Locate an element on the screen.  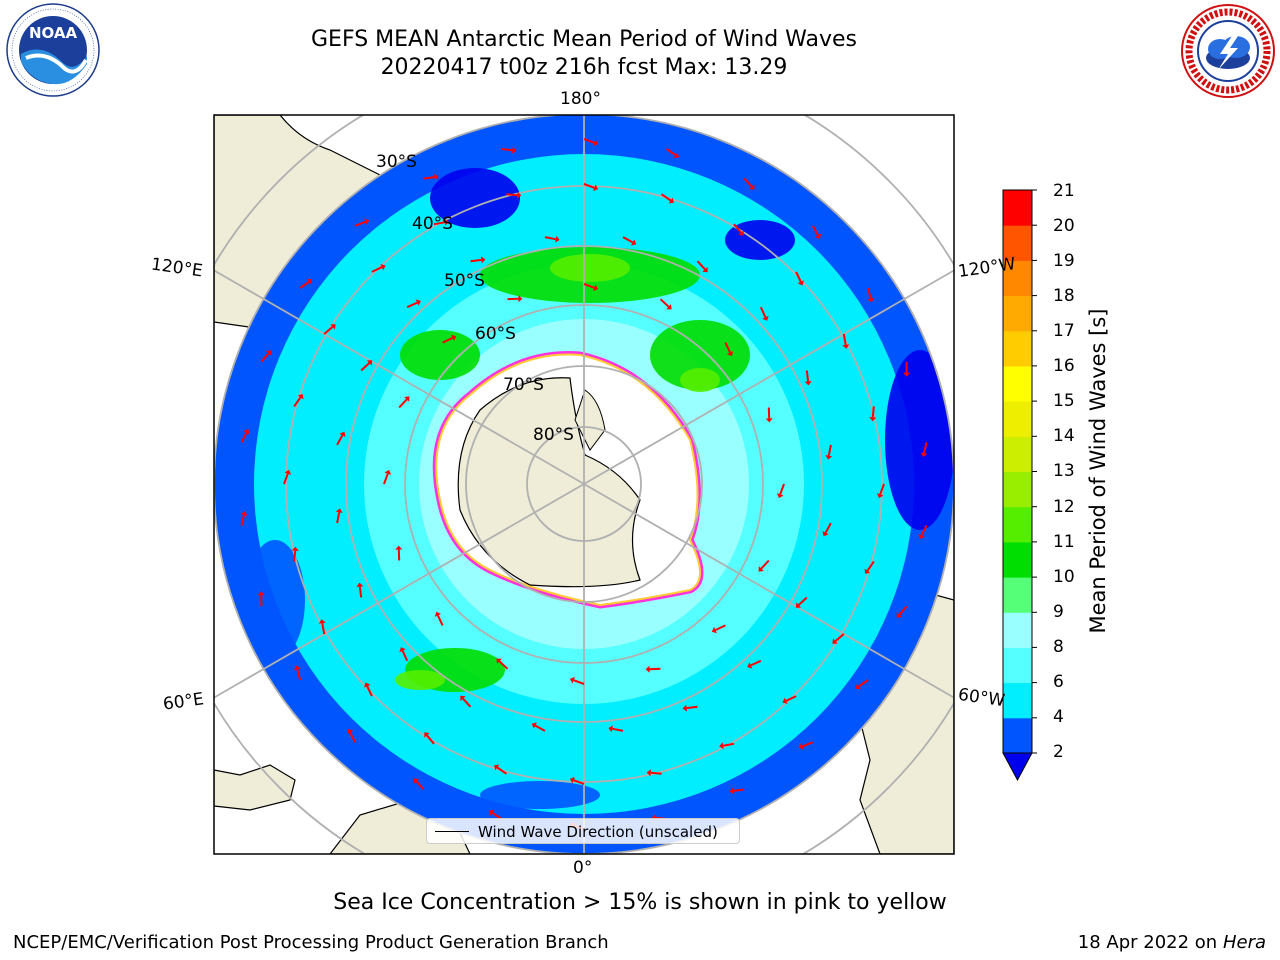
lat-label-70s: 70°S is located at coordinates (523, 385).